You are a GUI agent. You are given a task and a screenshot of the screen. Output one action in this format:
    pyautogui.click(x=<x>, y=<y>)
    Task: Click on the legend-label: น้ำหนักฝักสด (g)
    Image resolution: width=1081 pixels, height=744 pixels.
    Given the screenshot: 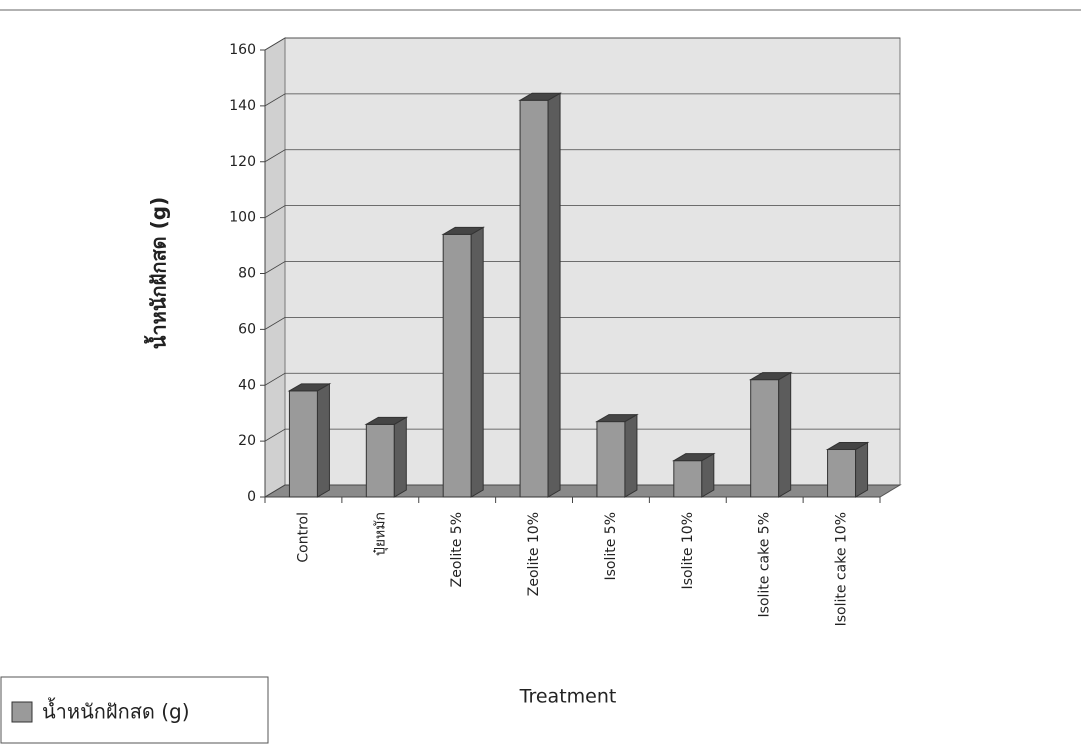 What is the action you would take?
    pyautogui.click(x=116, y=711)
    